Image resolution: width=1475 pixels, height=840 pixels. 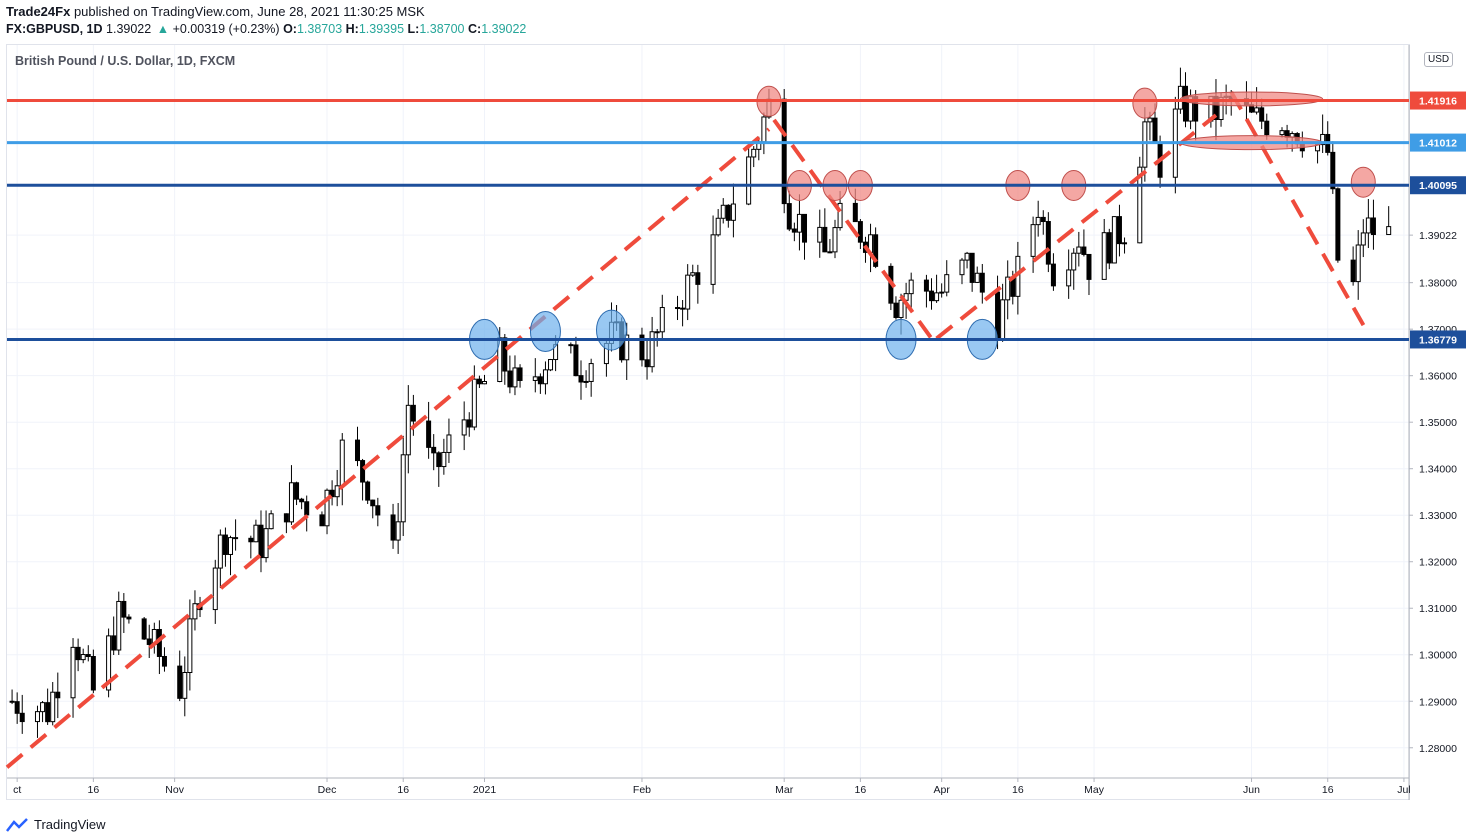 I want to click on x-tick-label: Dec, so click(x=327, y=790).